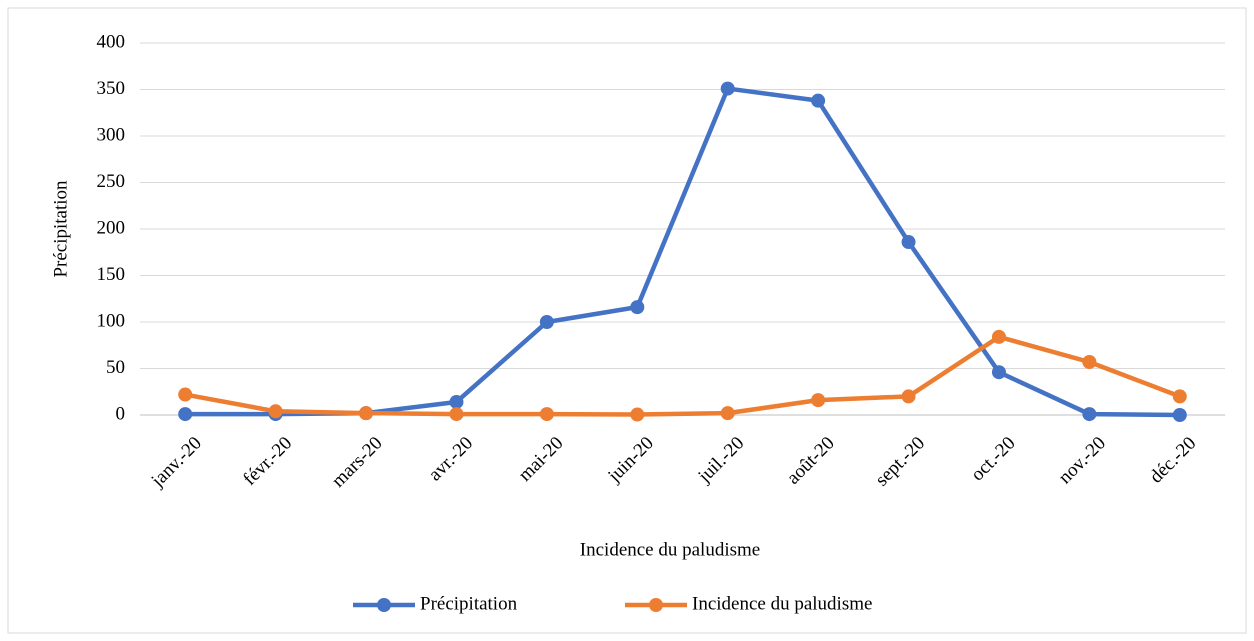 The height and width of the screenshot is (641, 1254). Describe the element at coordinates (670, 549) in the screenshot. I see `x-axis-title: Incidence du paludisme` at that location.